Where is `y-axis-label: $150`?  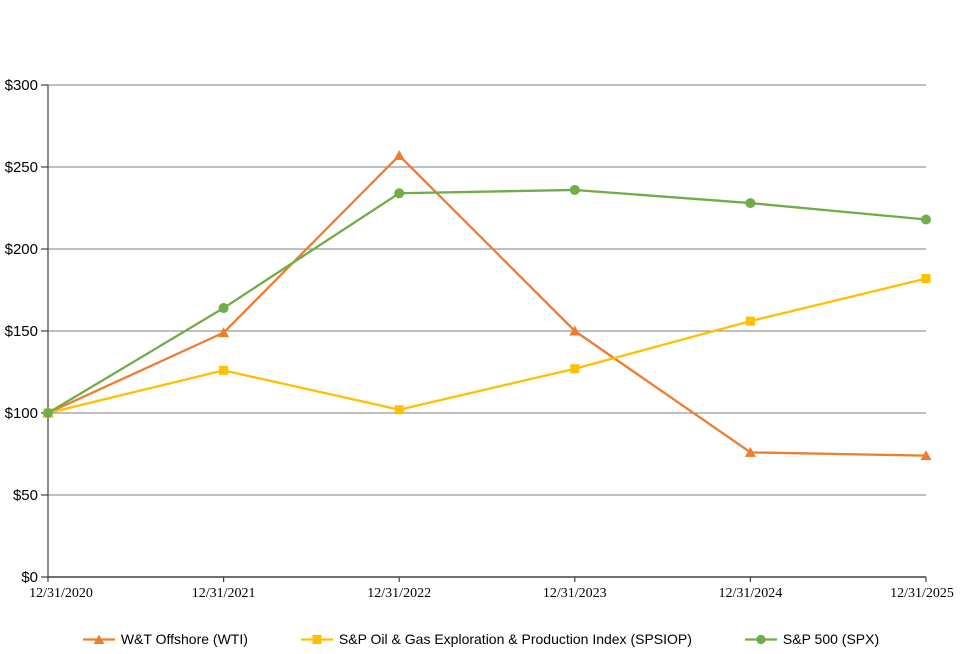 y-axis-label: $150 is located at coordinates (21, 331).